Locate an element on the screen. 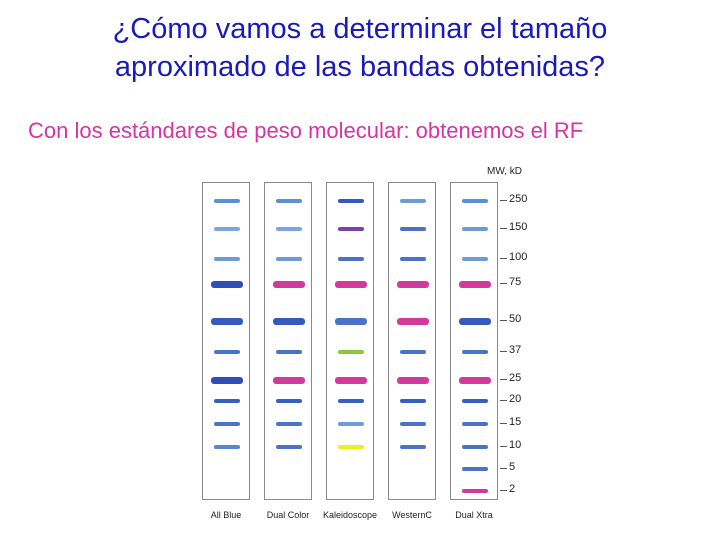  mw-label: 150 is located at coordinates (518, 227).